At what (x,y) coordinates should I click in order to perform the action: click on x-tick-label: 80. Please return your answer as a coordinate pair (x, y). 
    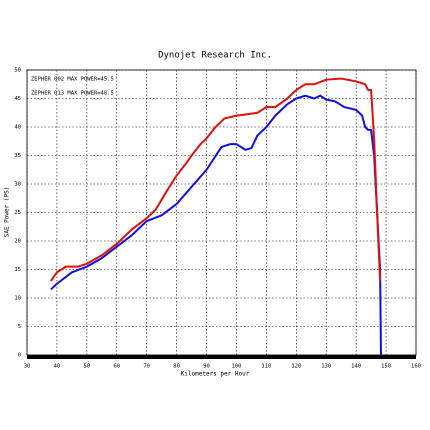
    Looking at the image, I should click on (176, 367).